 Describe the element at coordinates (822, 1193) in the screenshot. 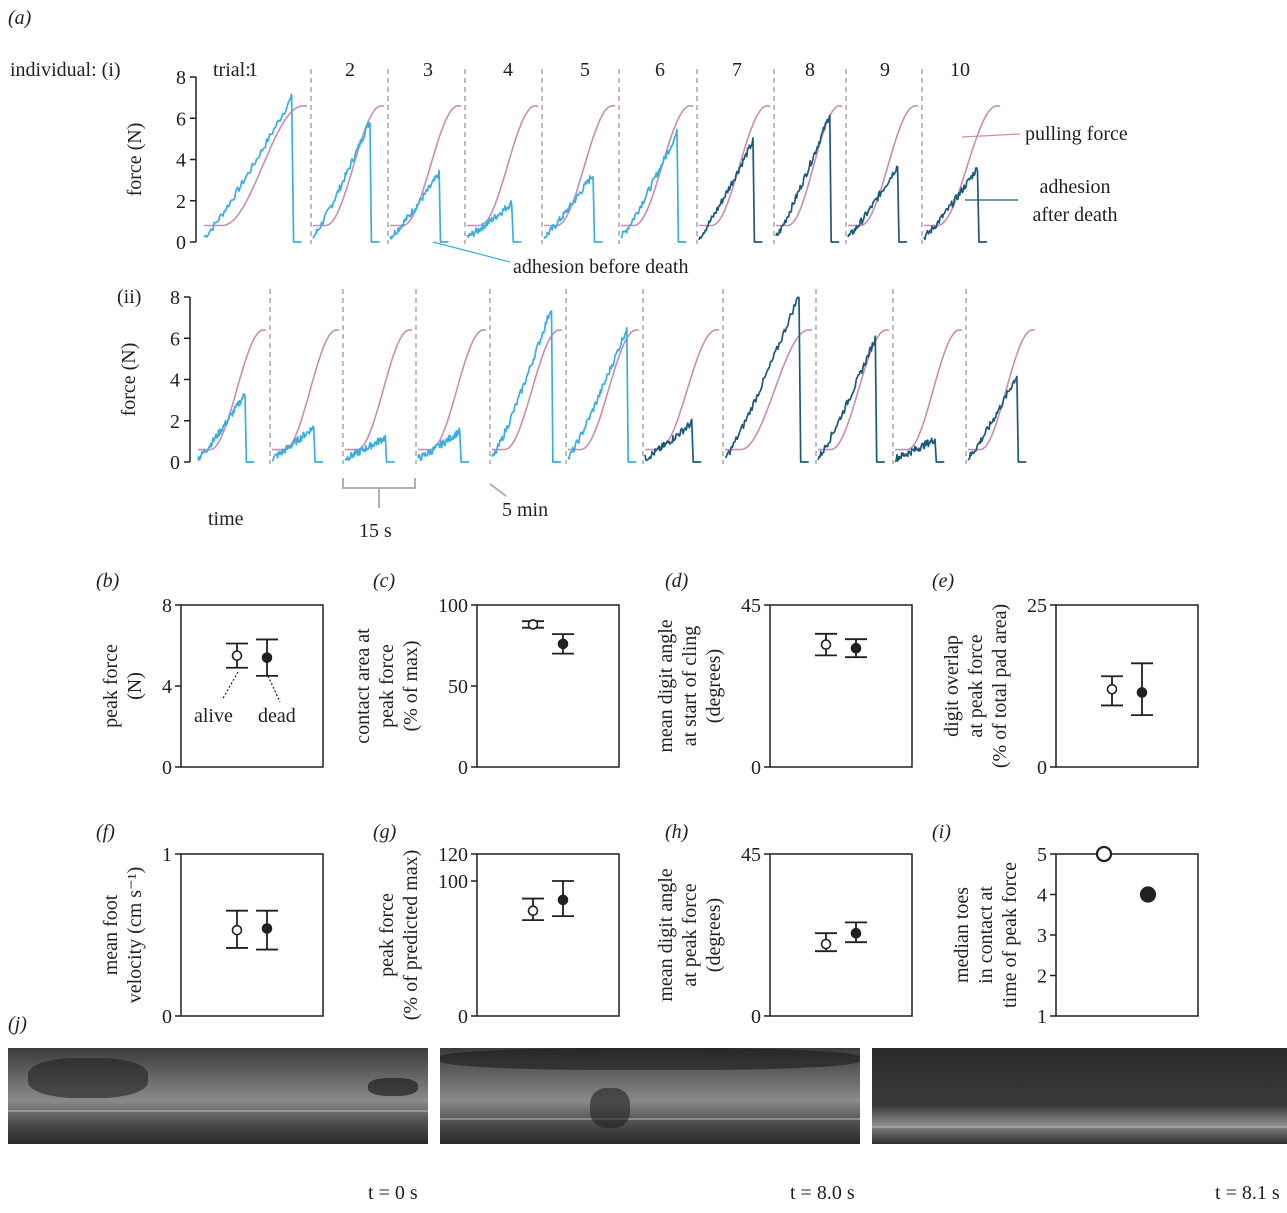

I see `frame-time-2: t = 8.0 s` at that location.